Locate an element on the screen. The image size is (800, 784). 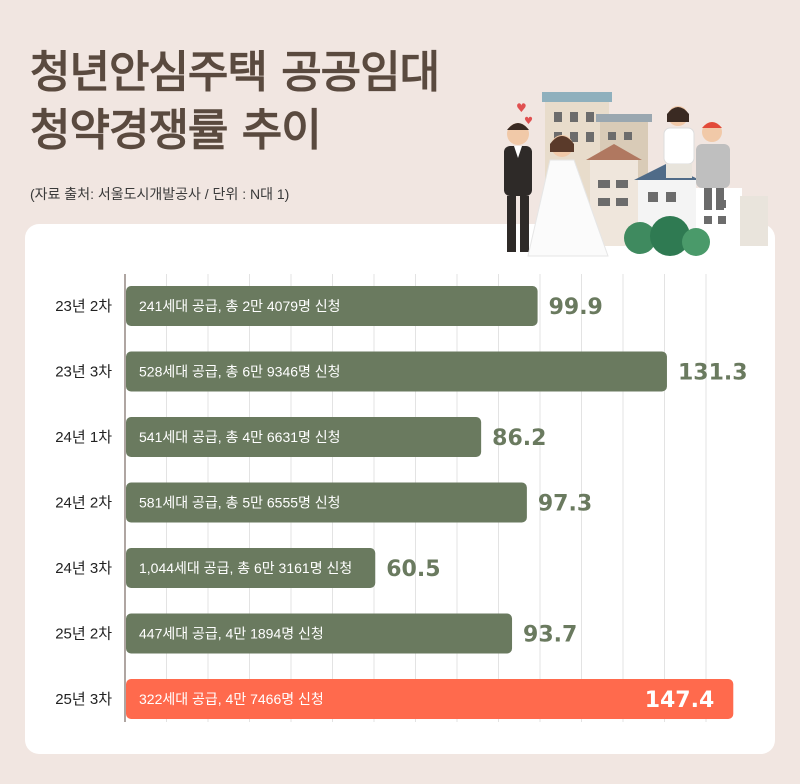
bride-figure is located at coordinates (568, 196).